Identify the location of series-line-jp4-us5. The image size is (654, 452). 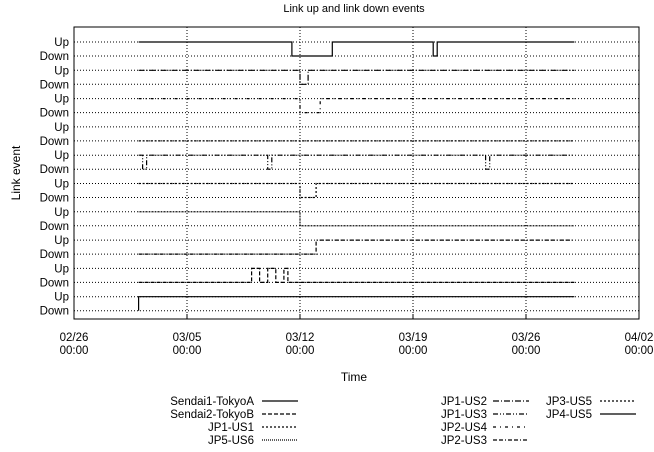
(356, 49).